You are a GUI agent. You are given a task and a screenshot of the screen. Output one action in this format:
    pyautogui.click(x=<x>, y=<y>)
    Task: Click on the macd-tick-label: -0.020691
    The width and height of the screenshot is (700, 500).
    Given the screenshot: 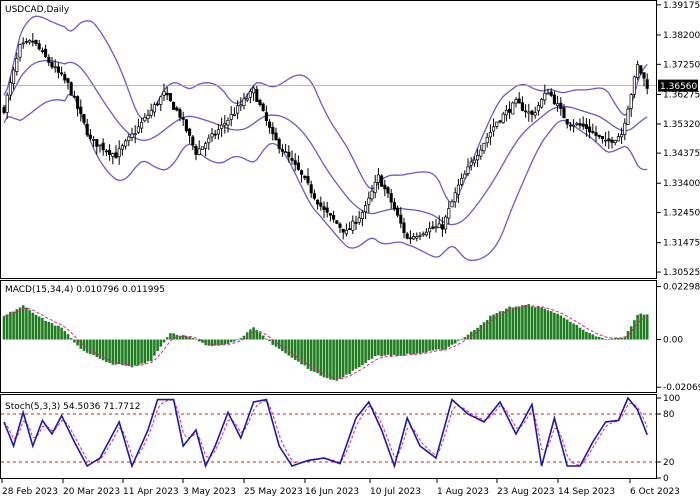 What is the action you would take?
    pyautogui.click(x=681, y=388)
    